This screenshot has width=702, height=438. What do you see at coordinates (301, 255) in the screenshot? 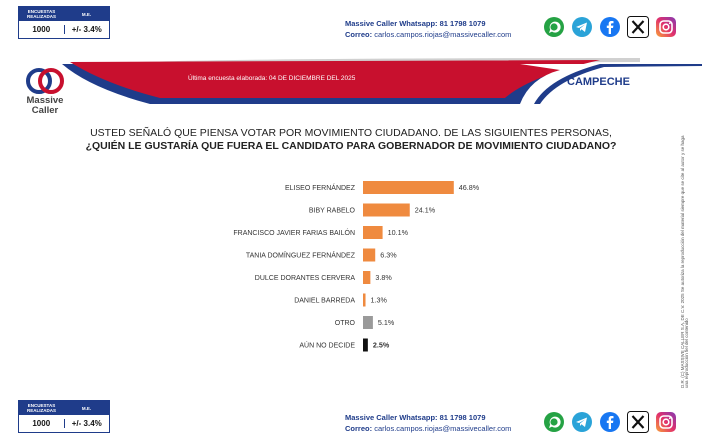
I see `category-label: TANIA DOMÍNGUEZ FERNÁNDEZ` at bounding box center [301, 255].